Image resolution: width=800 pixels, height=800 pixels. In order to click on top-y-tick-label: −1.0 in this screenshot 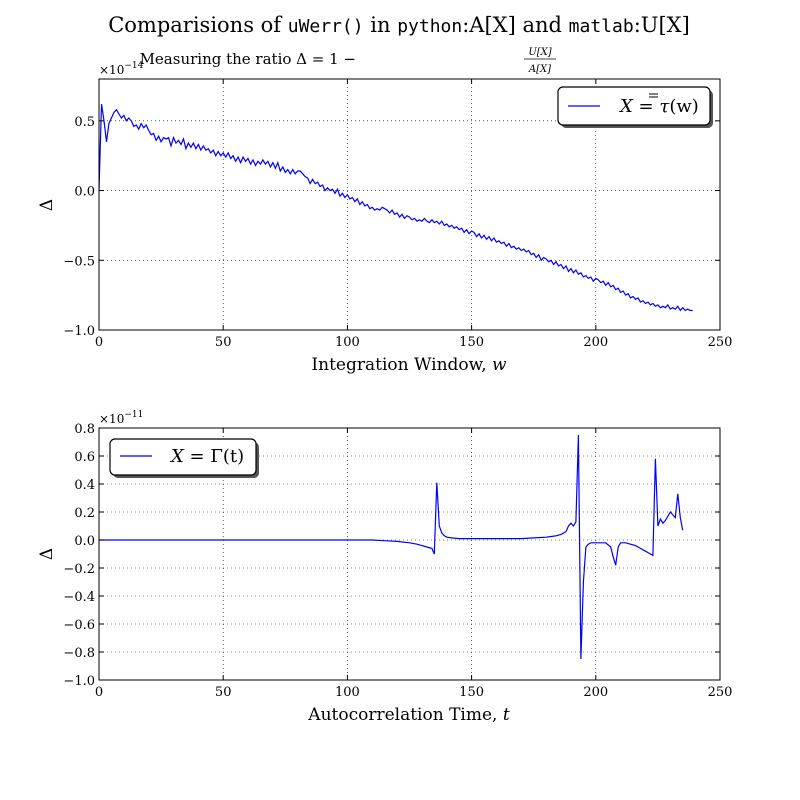, I will do `click(79, 331)`.